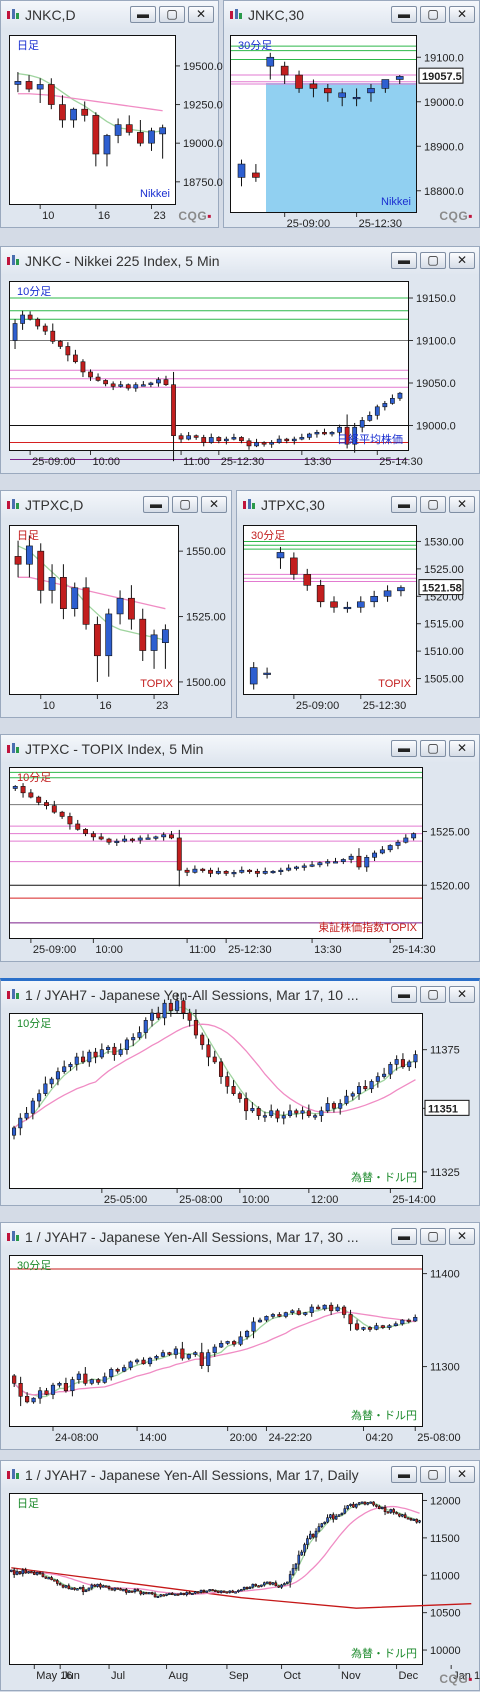  I want to click on window-titlebar: JNKC,D ▬ ▢ ✕, so click(109, 15).